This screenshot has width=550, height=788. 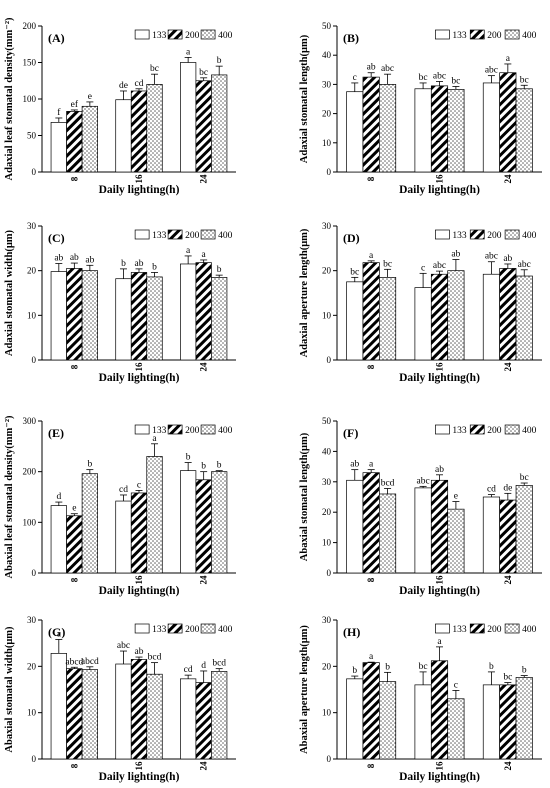 What do you see at coordinates (439, 642) in the screenshot?
I see `significance-letter: a` at bounding box center [439, 642].